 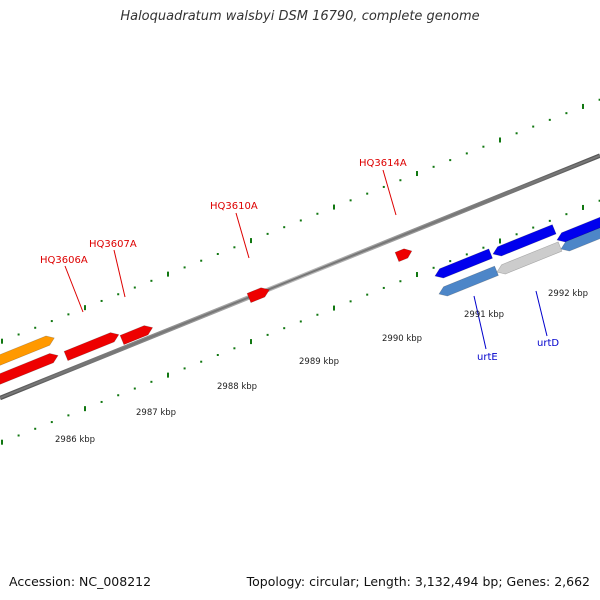 What do you see at coordinates (234, 206) in the screenshot?
I see `locus-tag-label: HQ3610A` at bounding box center [234, 206].